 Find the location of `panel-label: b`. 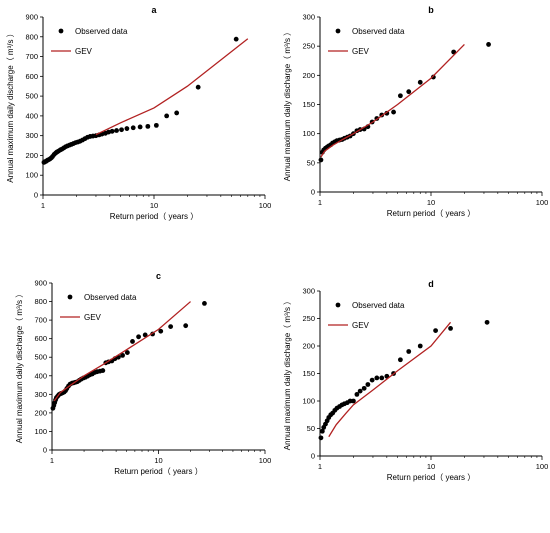

panel-label: b is located at coordinates (431, 10).